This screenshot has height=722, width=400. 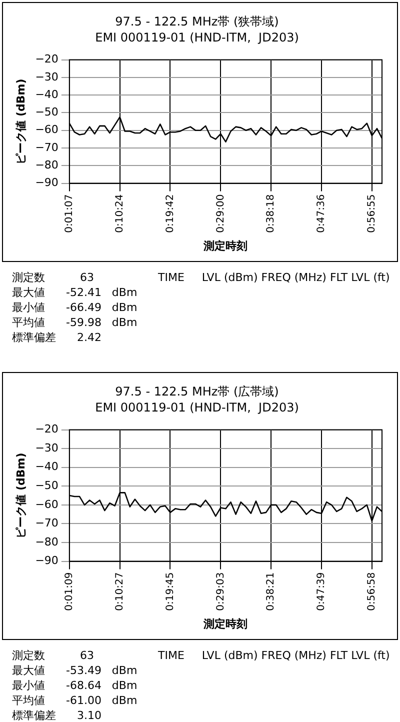 What do you see at coordinates (170, 591) in the screenshot?
I see `x-tick-label: 0:19:45` at bounding box center [170, 591].